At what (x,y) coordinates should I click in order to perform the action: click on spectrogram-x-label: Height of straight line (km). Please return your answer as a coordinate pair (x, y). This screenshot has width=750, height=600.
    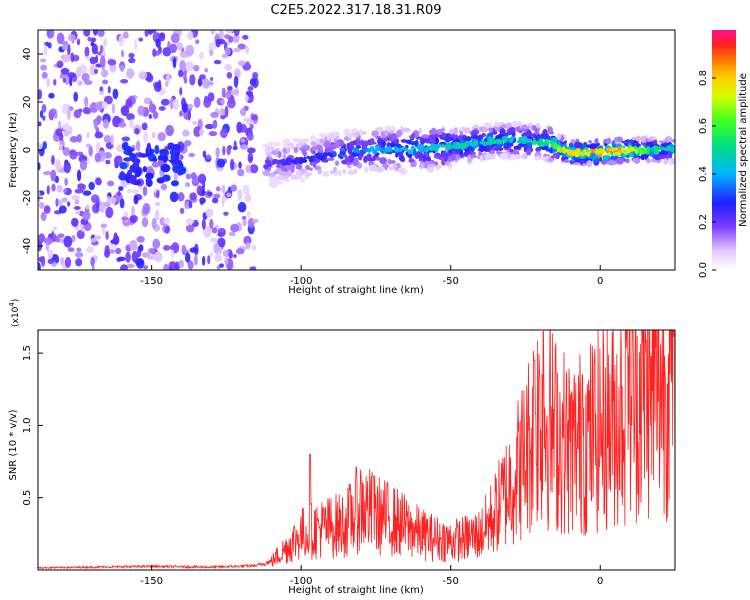
    Looking at the image, I should click on (356, 290).